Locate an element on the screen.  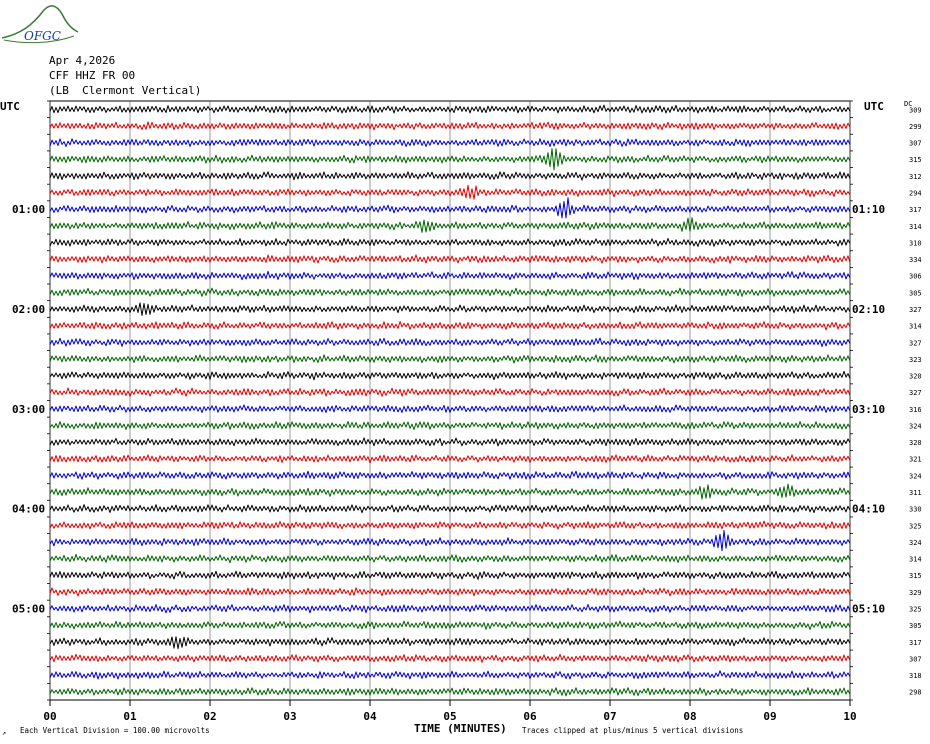
x-tick-label: 04 is located at coordinates (370, 716).